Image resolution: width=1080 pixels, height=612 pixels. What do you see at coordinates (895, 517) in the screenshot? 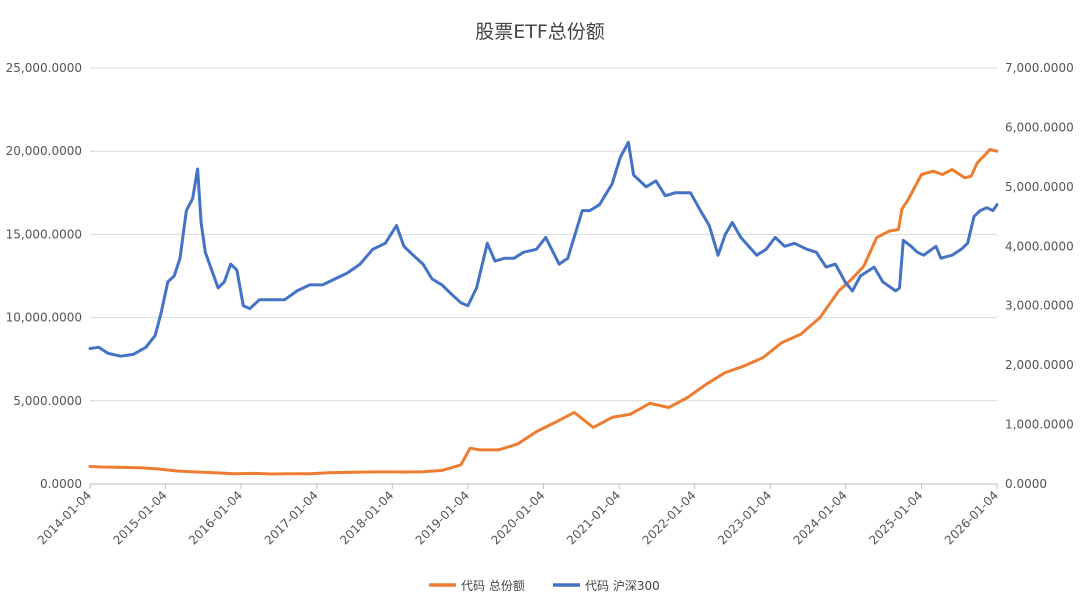
I see `x-tick-label: 2025-01-04` at bounding box center [895, 517].